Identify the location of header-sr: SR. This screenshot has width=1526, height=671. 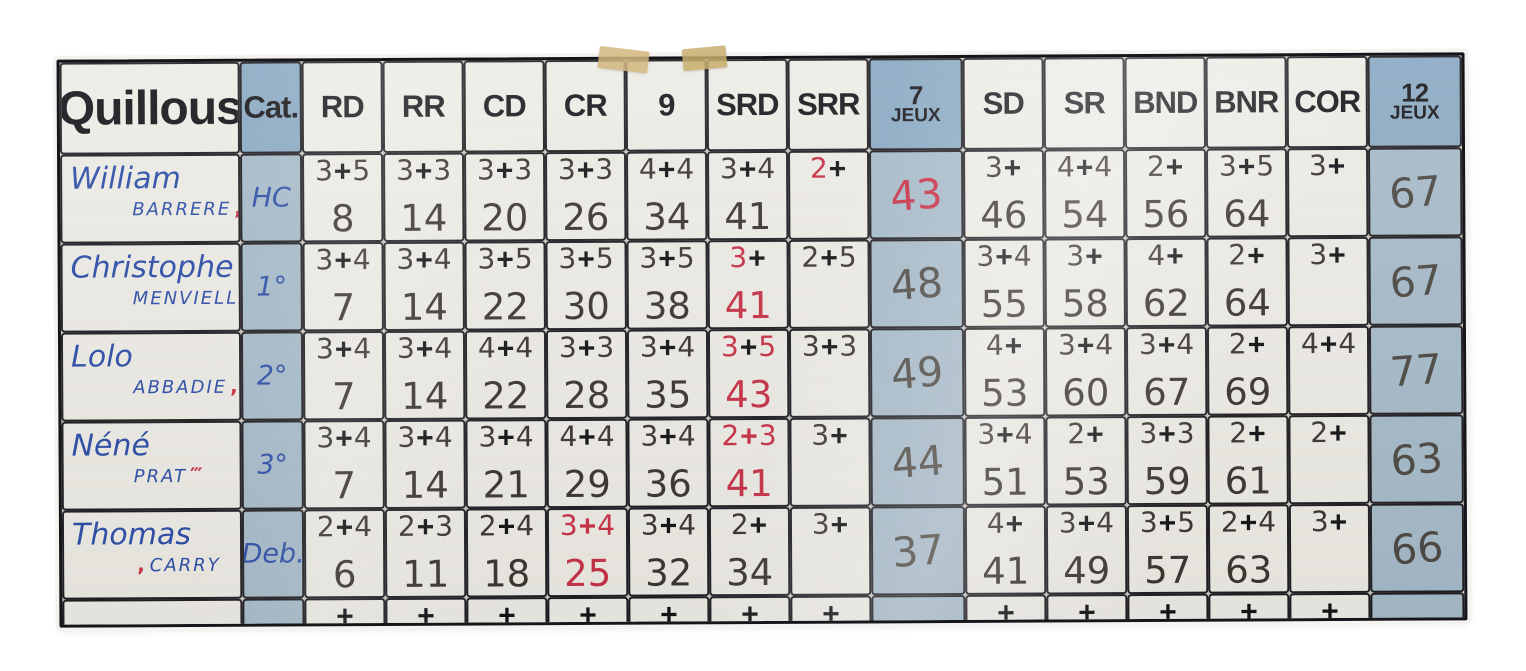
(1084, 103).